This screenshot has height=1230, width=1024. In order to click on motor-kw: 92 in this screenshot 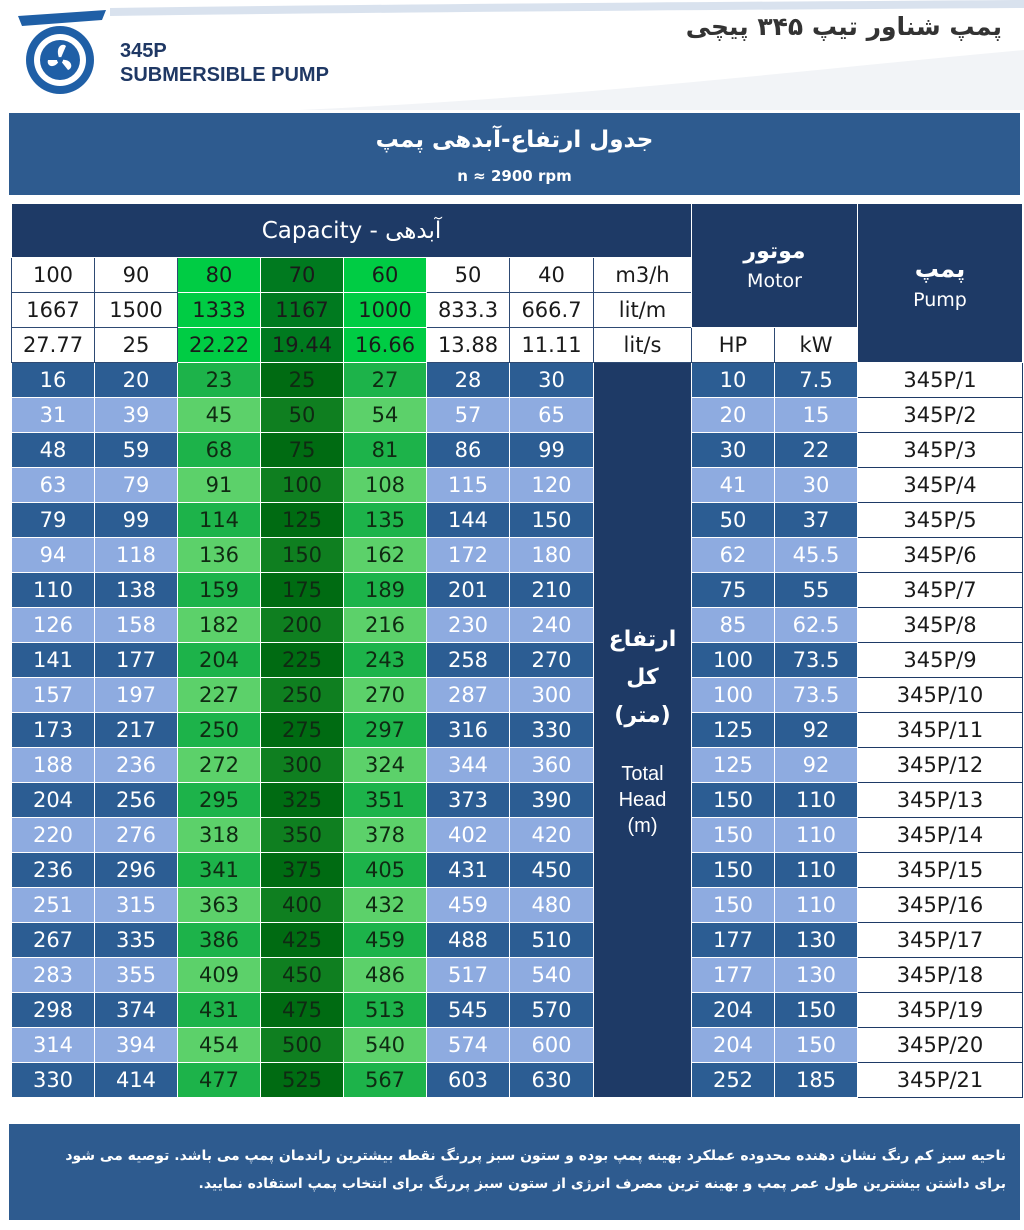, I will do `click(816, 730)`.